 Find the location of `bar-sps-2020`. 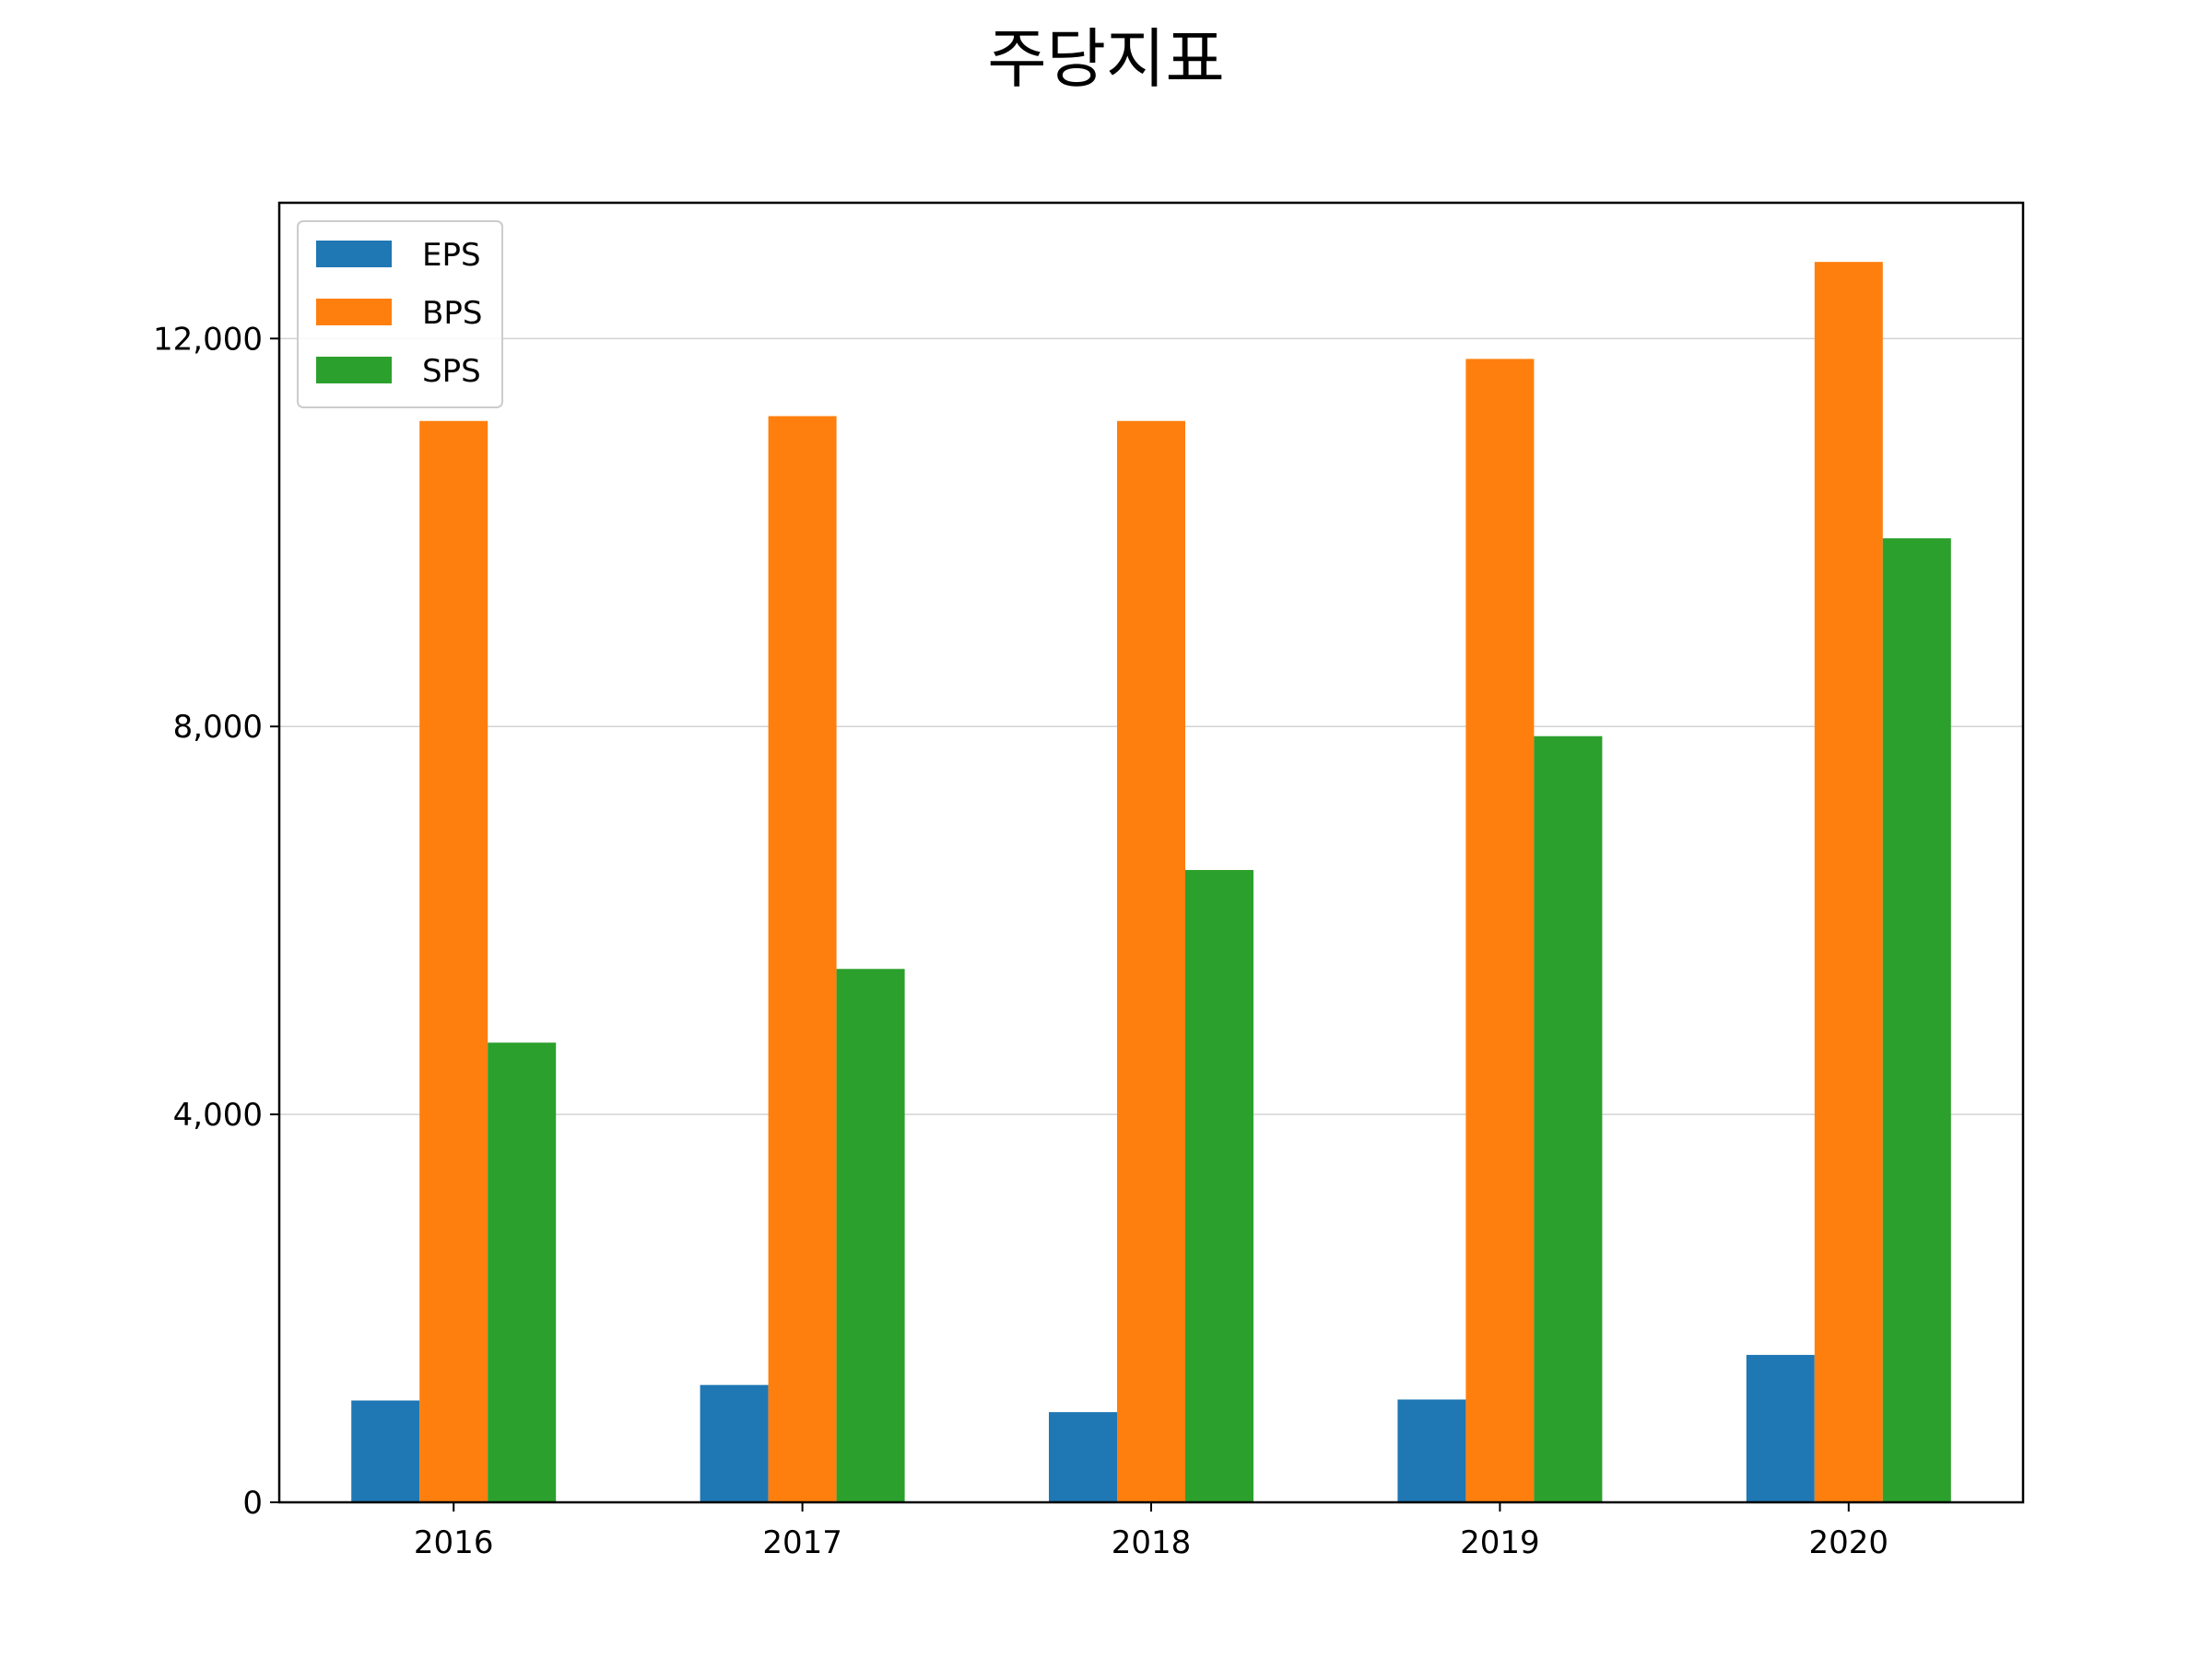

bar-sps-2020 is located at coordinates (1916, 1020).